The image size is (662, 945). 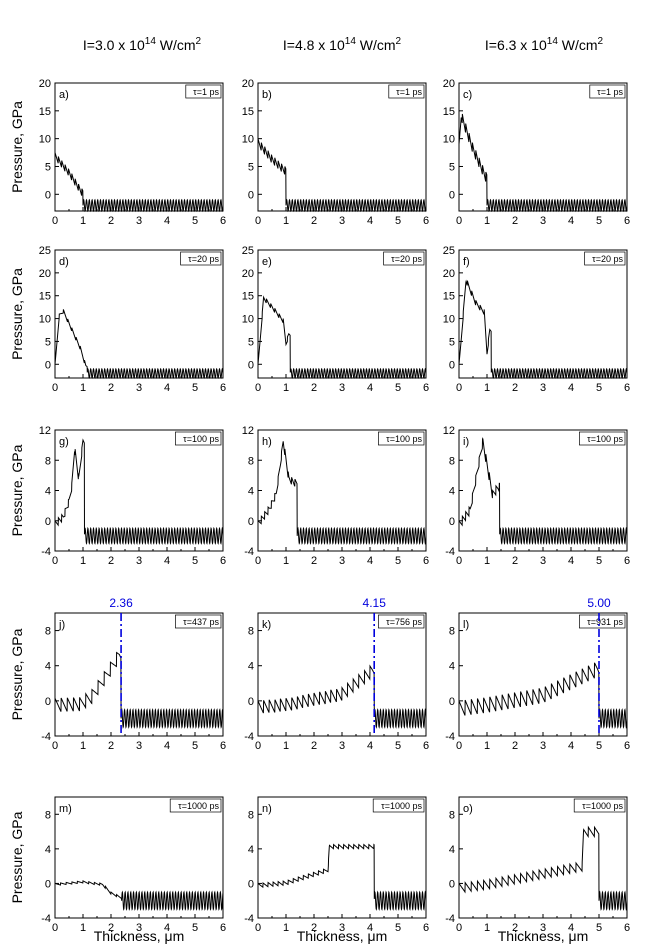 I want to click on panel-label: d), so click(x=64, y=262).